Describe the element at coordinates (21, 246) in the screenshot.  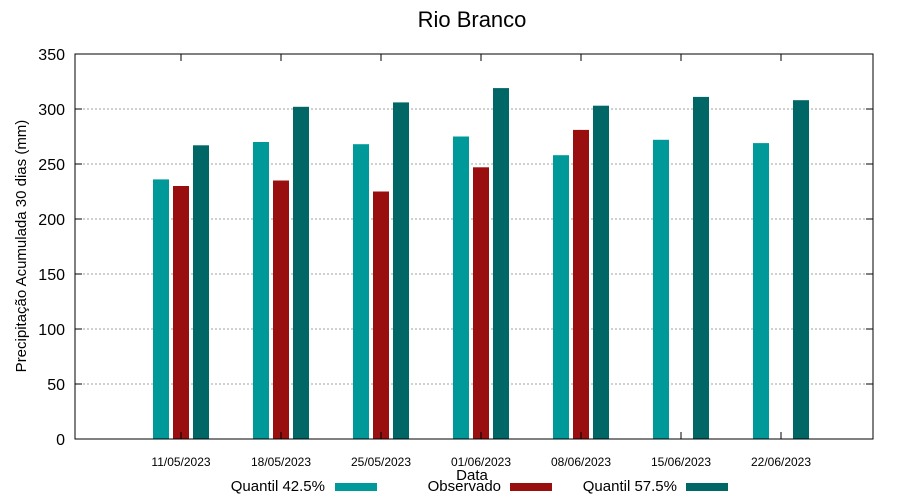
I see `y-axis-label: Precipitação Acumulada 30 dias (mm)` at that location.